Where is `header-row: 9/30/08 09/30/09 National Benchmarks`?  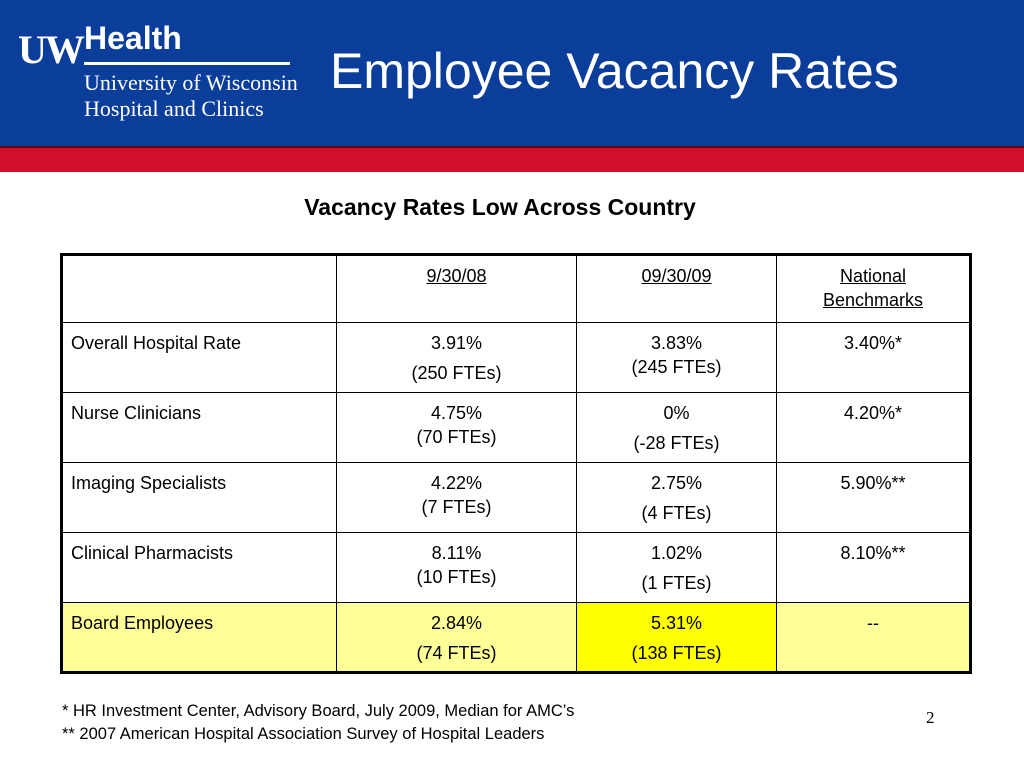
header-row: 9/30/08 09/30/09 National Benchmarks is located at coordinates (516, 288).